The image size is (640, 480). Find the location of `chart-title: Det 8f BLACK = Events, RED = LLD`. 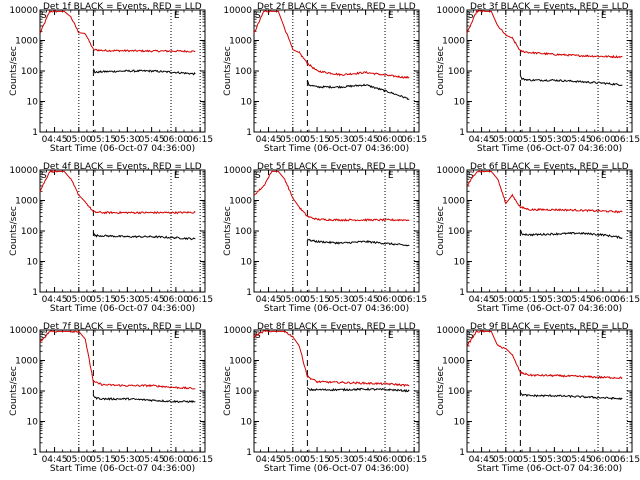

chart-title: Det 8f BLACK = Events, RED = LLD is located at coordinates (336, 327).